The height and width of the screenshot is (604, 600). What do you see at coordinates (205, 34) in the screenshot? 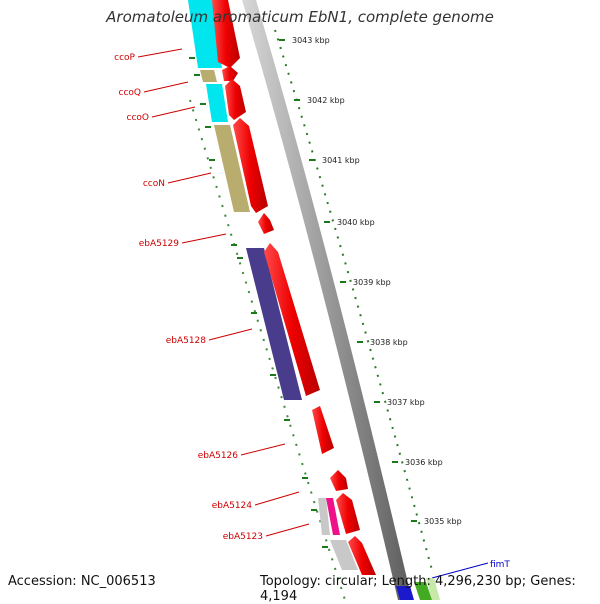
I see `feature-cyan-ccop` at bounding box center [205, 34].